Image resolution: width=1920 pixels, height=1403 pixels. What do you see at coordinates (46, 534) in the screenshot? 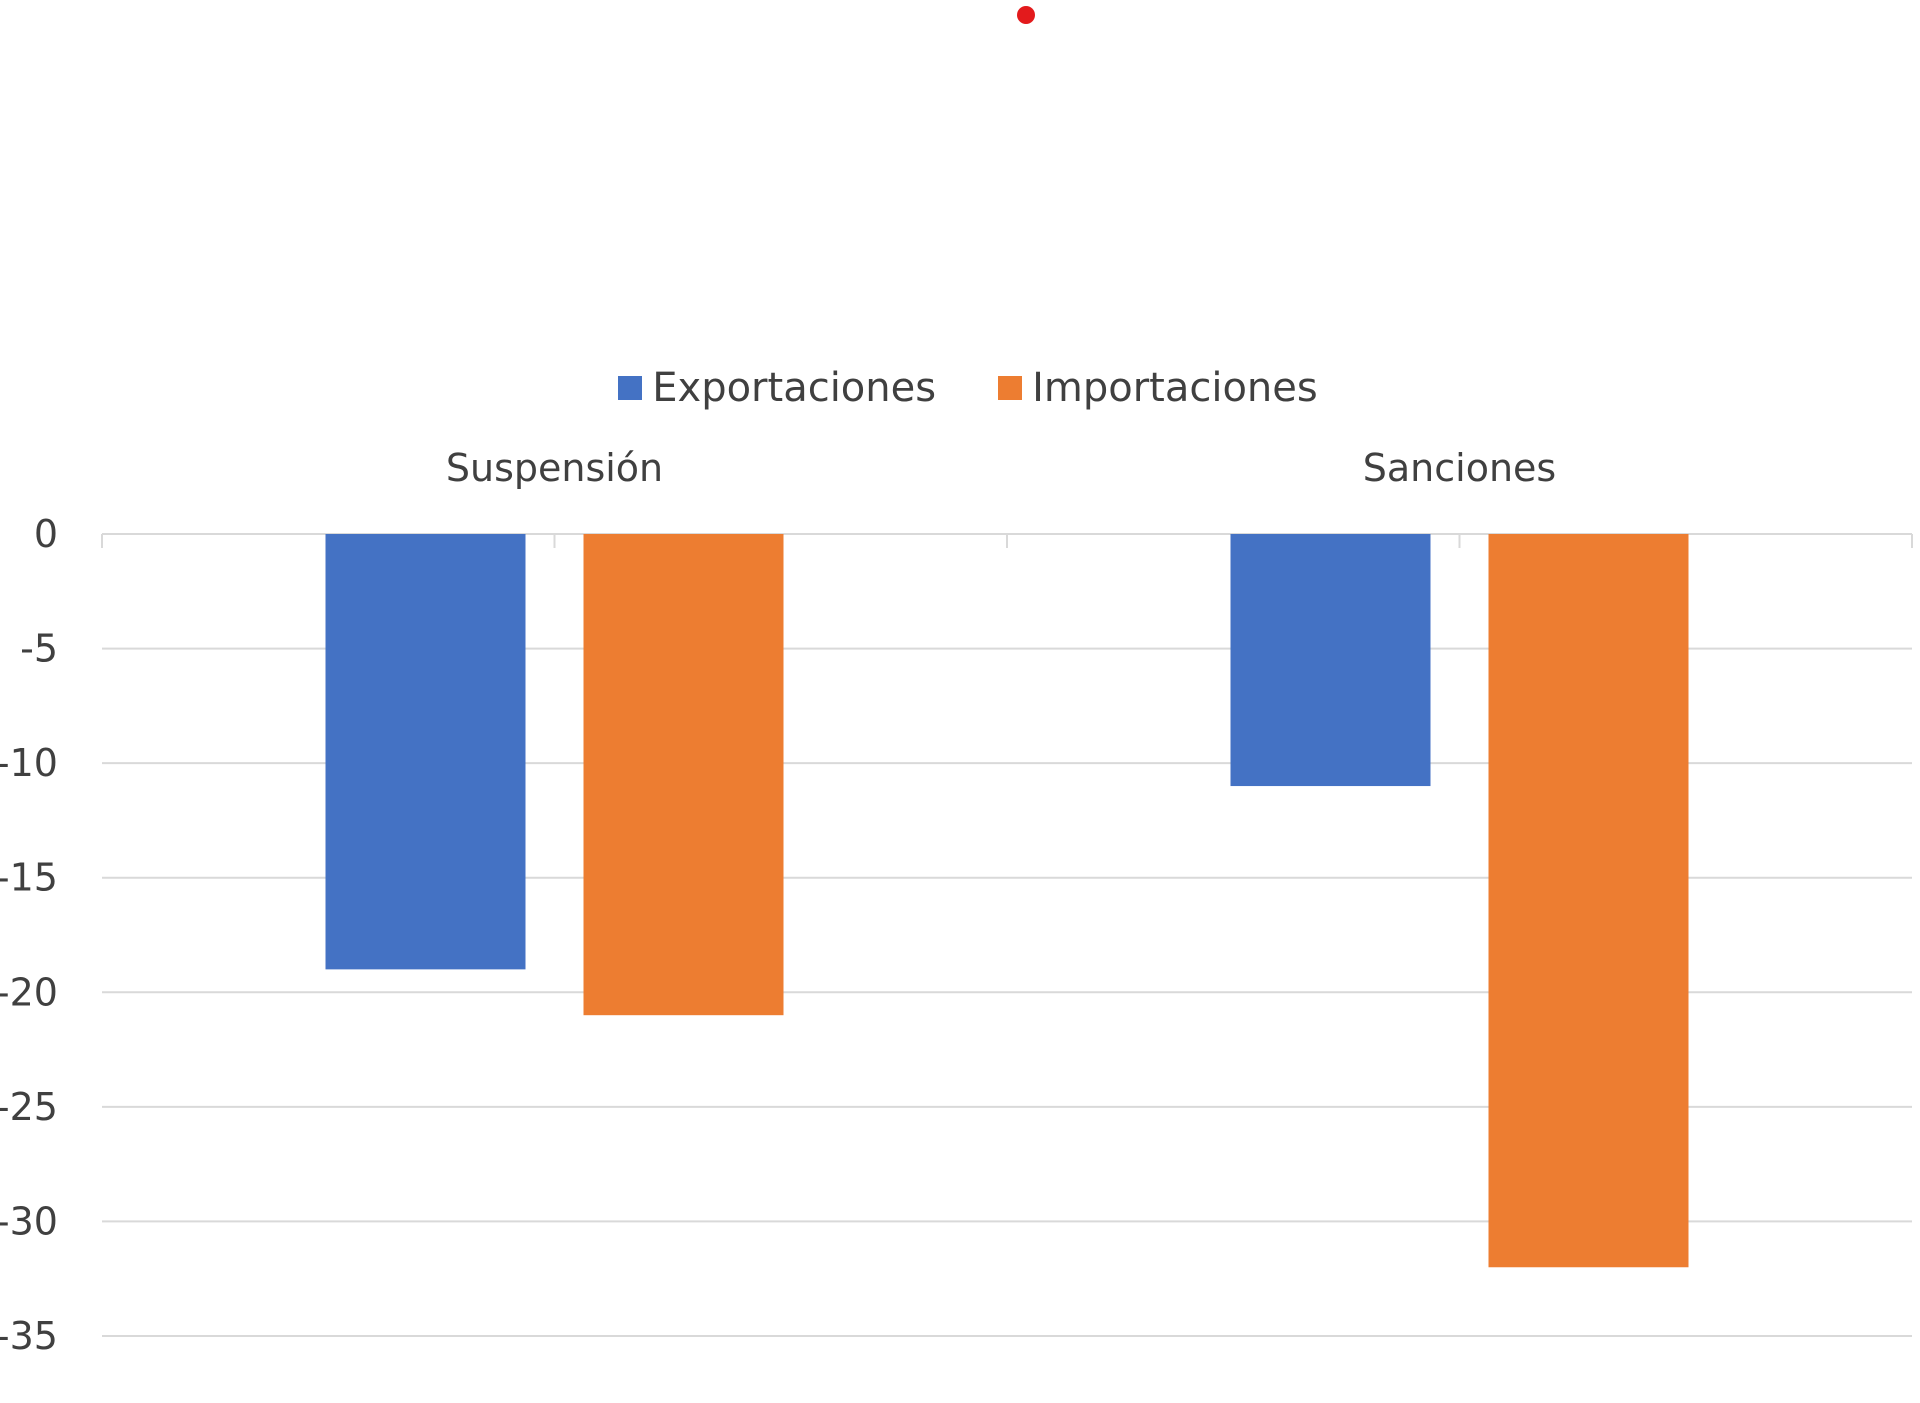
I see `y-tick-label: 0` at bounding box center [46, 534].